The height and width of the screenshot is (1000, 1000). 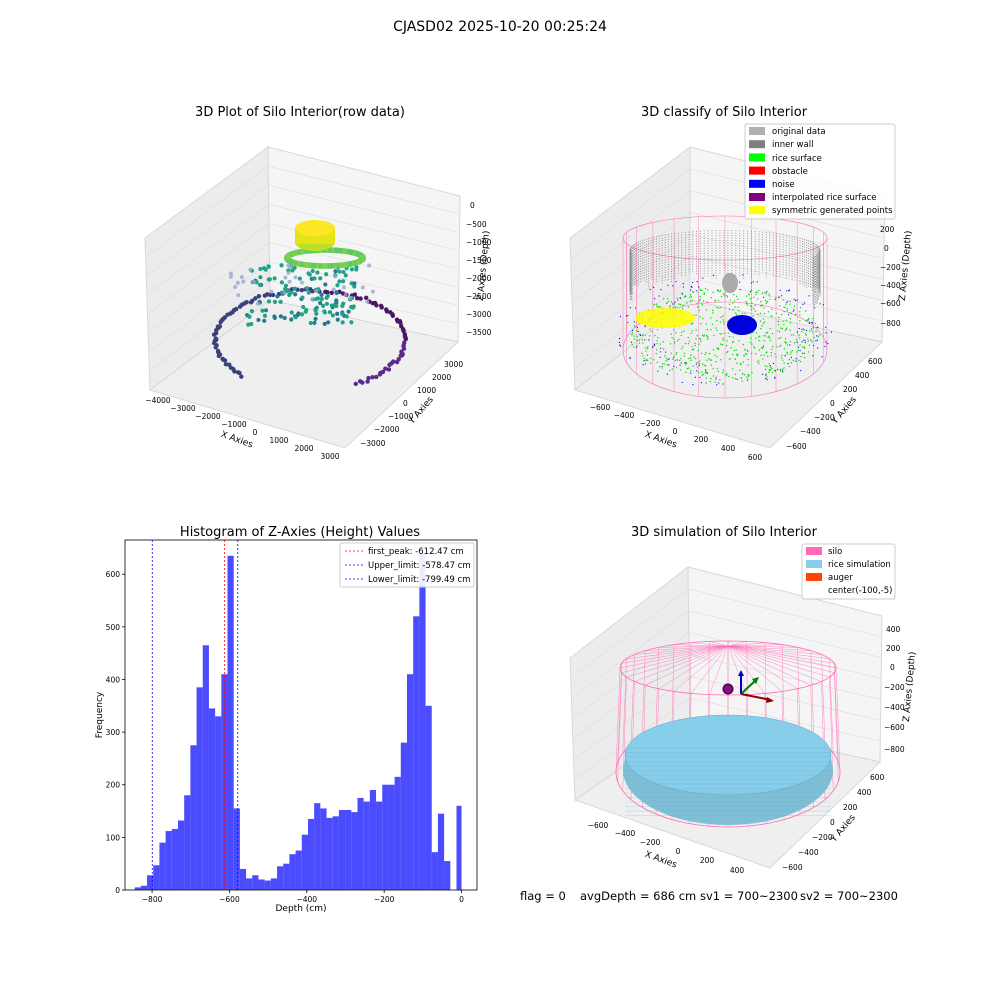 What do you see at coordinates (850, 389) in the screenshot?
I see `classify-ytick: 200` at bounding box center [850, 389].